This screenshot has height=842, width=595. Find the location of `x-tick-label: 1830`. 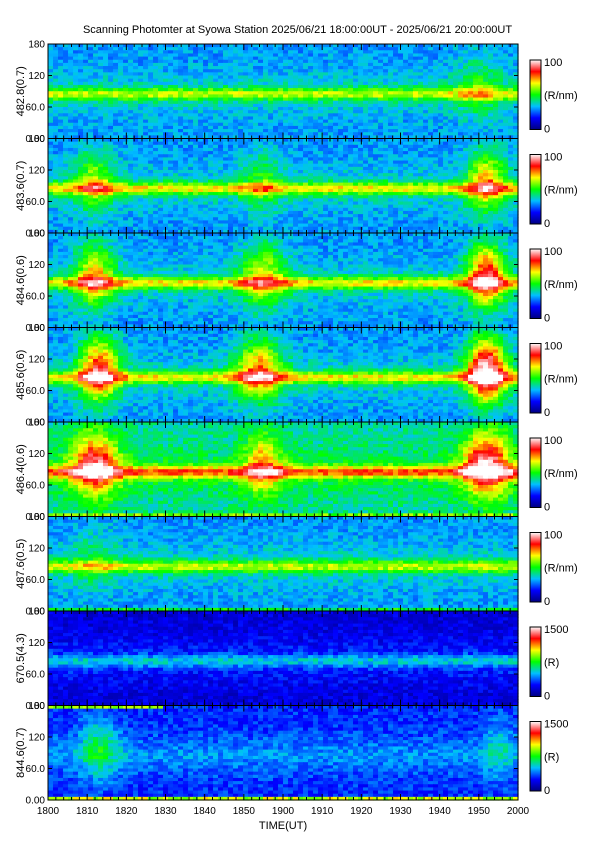

x-tick-label: 1830 is located at coordinates (165, 811).